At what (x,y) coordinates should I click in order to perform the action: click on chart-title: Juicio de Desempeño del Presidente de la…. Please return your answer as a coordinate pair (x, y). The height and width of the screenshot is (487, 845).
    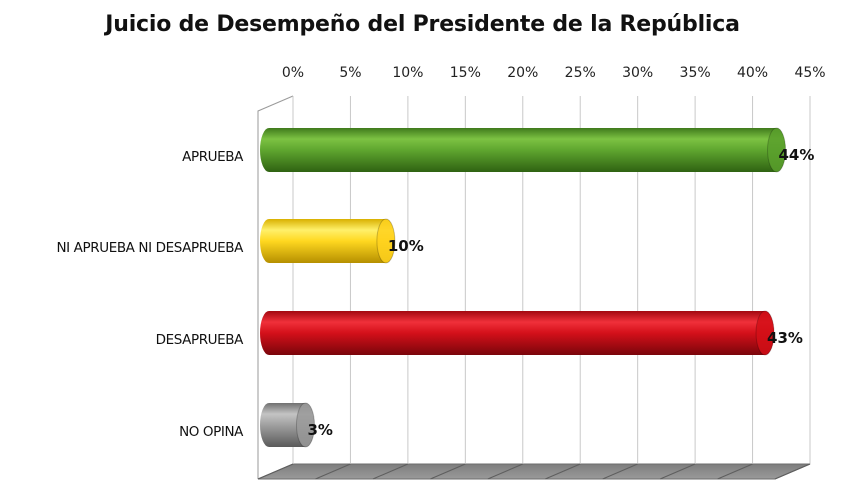
    Looking at the image, I should click on (422, 24).